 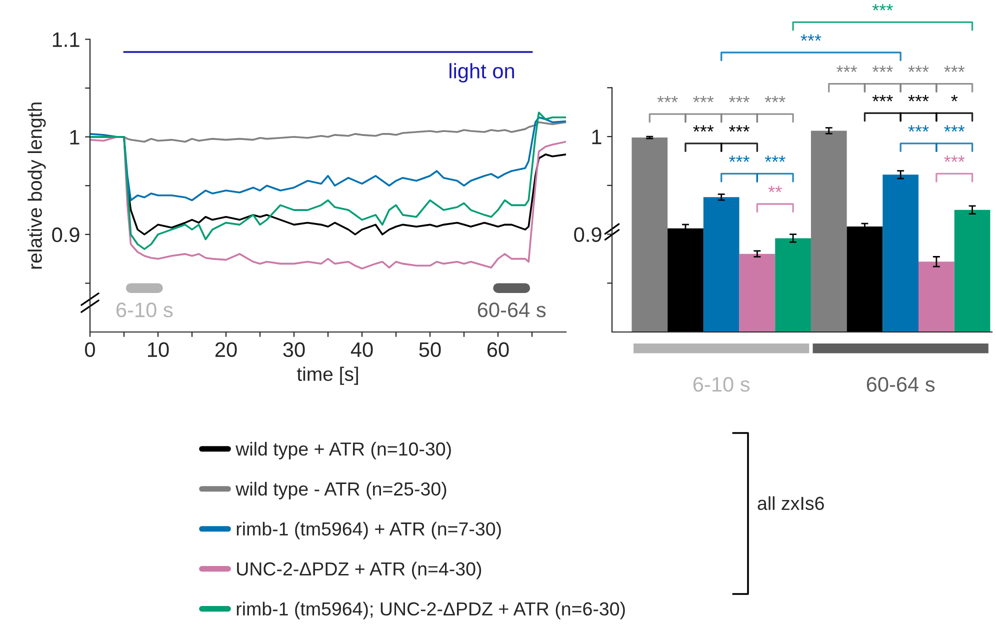 What do you see at coordinates (327, 375) in the screenshot?
I see `x-axis-title: time [s]` at bounding box center [327, 375].